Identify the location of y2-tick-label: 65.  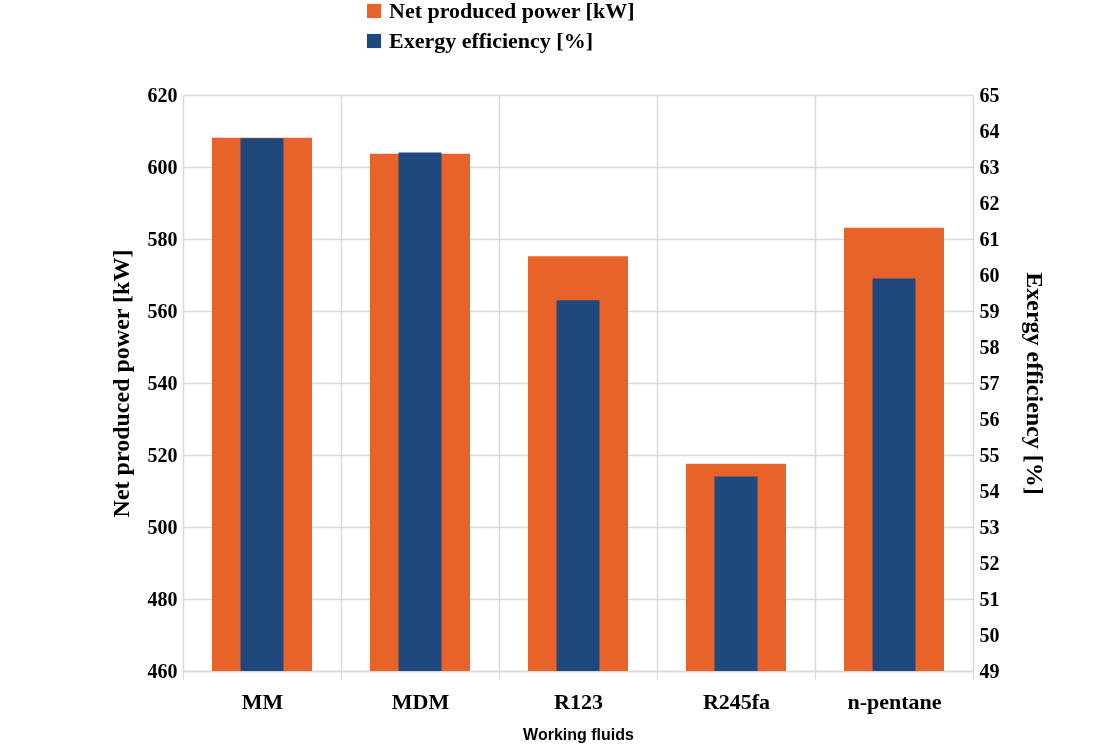
(989, 94).